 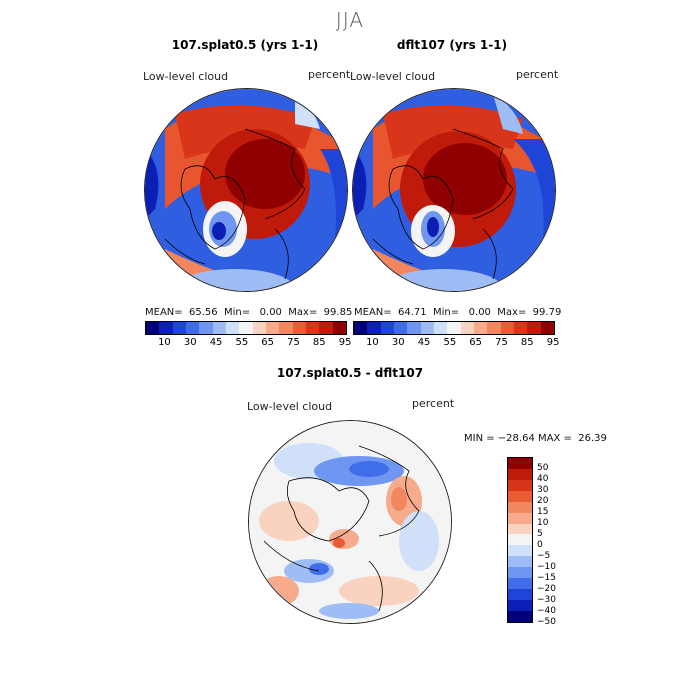 I want to click on panel1-stats: MEAN= 65.56 Min= 0.00 Max= 99.85, so click(x=249, y=312).